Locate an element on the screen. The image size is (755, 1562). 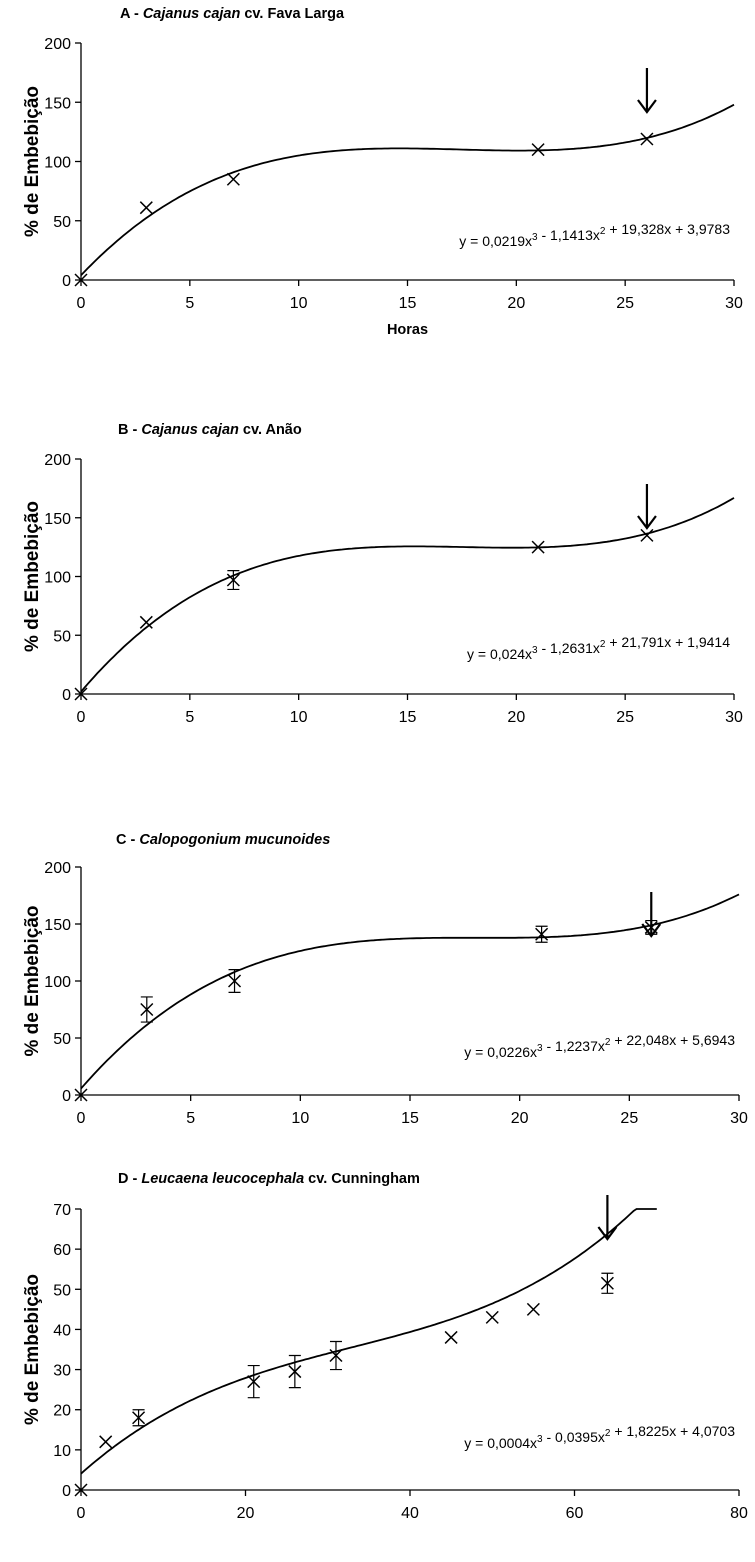
y-tick-label: 30 is located at coordinates (62, 1371).